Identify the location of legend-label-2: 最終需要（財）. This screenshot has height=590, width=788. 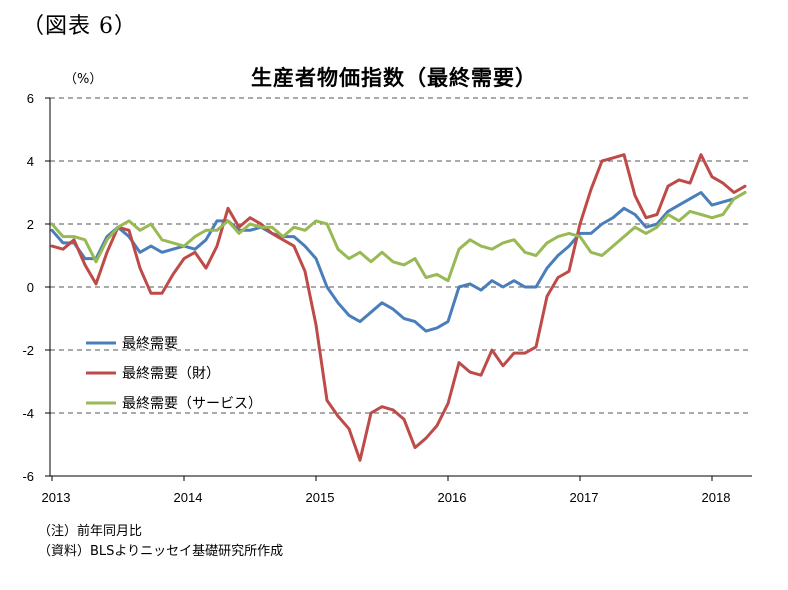
(171, 374).